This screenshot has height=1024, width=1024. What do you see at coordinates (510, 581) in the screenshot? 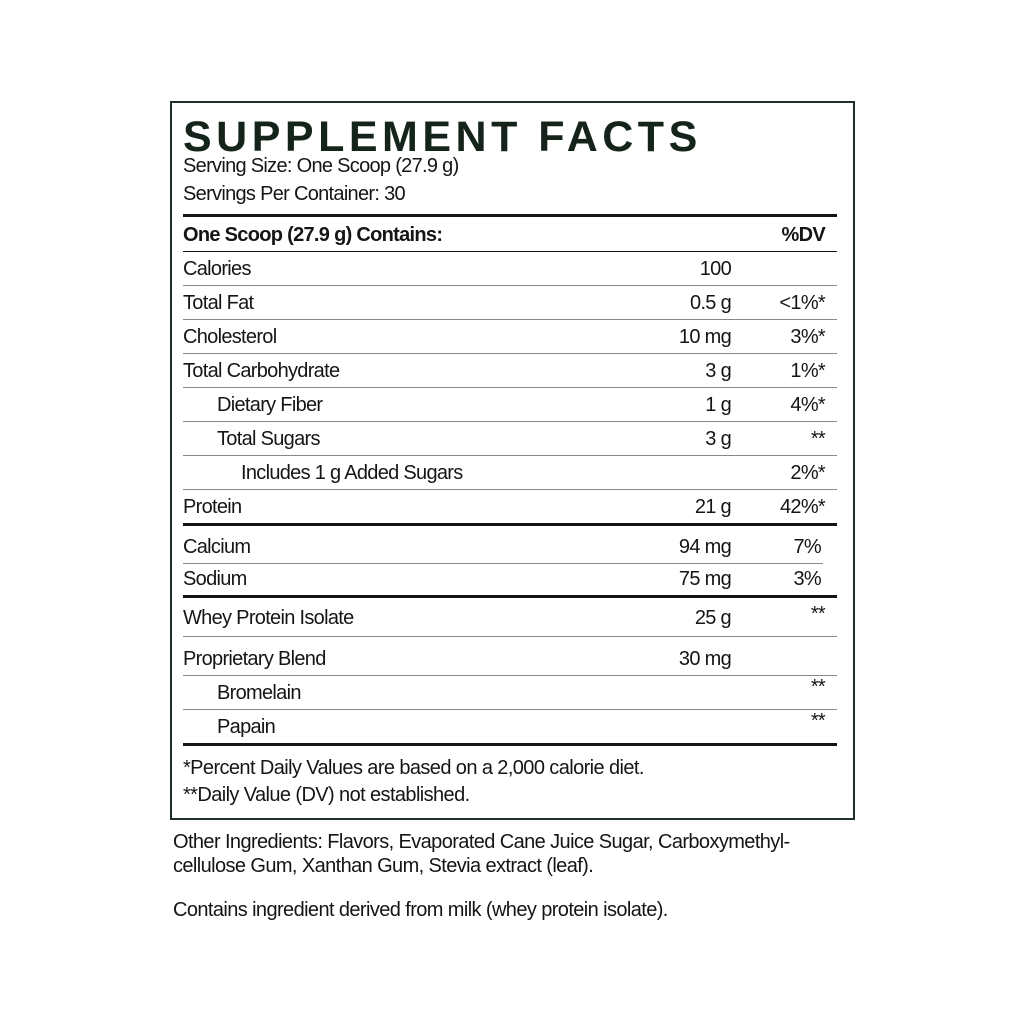
I see `table-row: Sodium 75 mg 3%` at bounding box center [510, 581].